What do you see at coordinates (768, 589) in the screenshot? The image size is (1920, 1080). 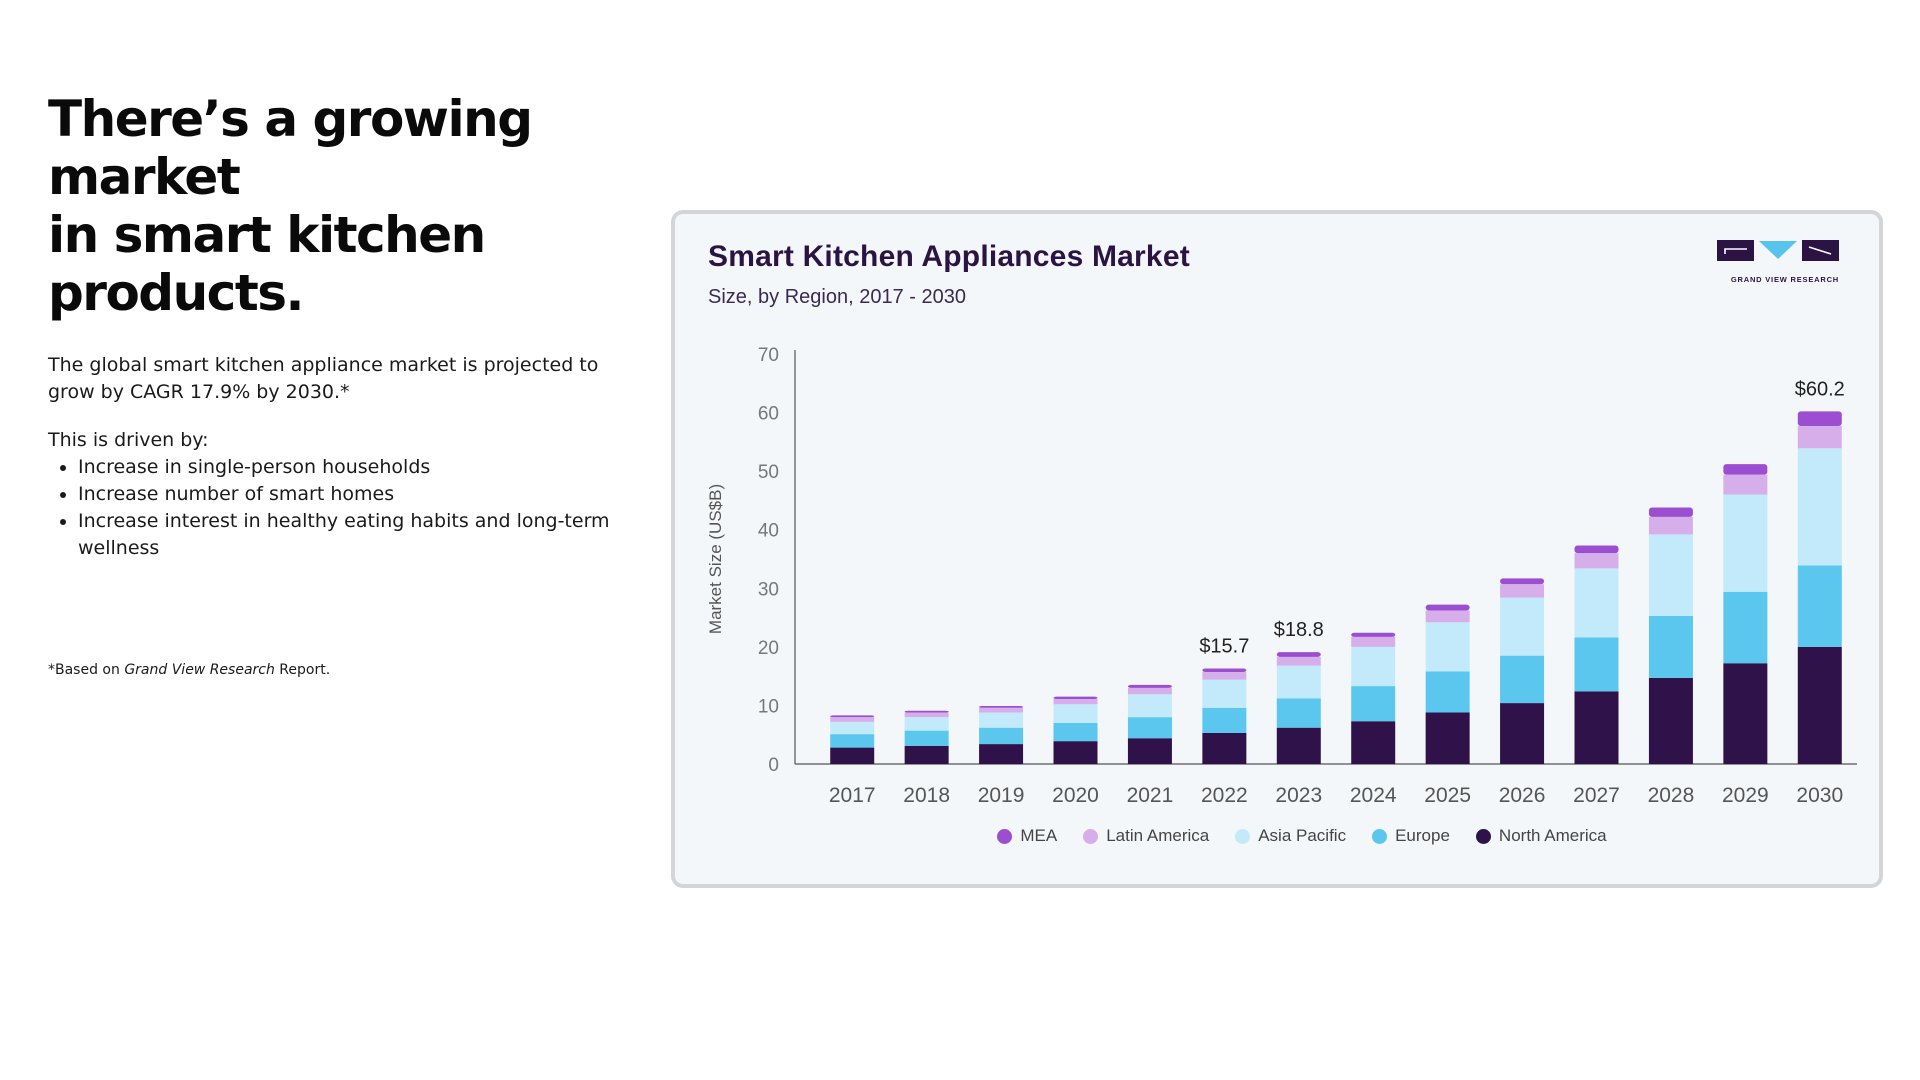 I see `y-tick-label: 30` at bounding box center [768, 589].